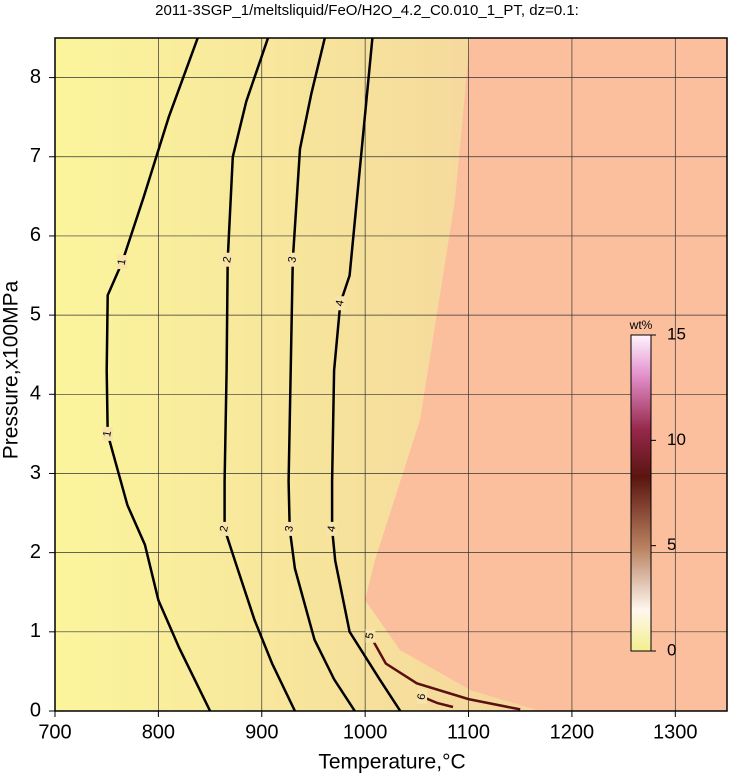  What do you see at coordinates (35, 552) in the screenshot?
I see `y-tick-label: 2` at bounding box center [35, 552].